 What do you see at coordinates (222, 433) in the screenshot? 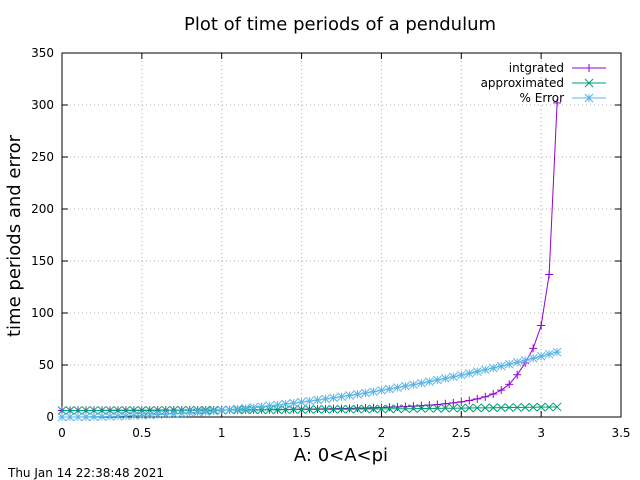
I see `x-tick-label: 1` at bounding box center [222, 433].